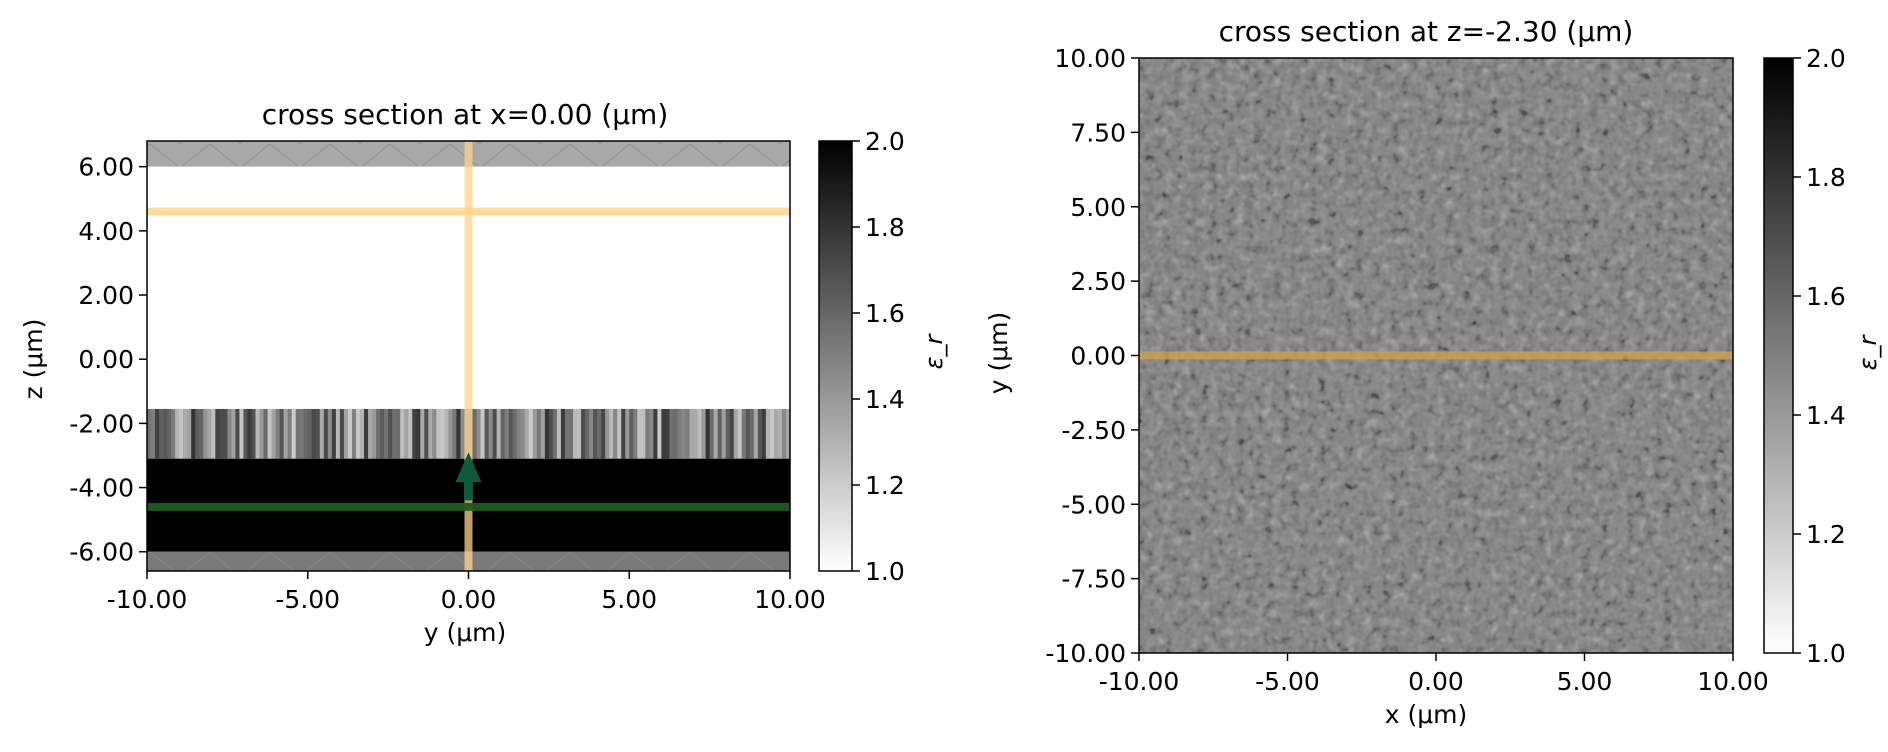 The image size is (1888, 752). I want to click on x-axis-ticks: -10.00 -5.00 0.00 5.00 10.00, so click(466, 592).